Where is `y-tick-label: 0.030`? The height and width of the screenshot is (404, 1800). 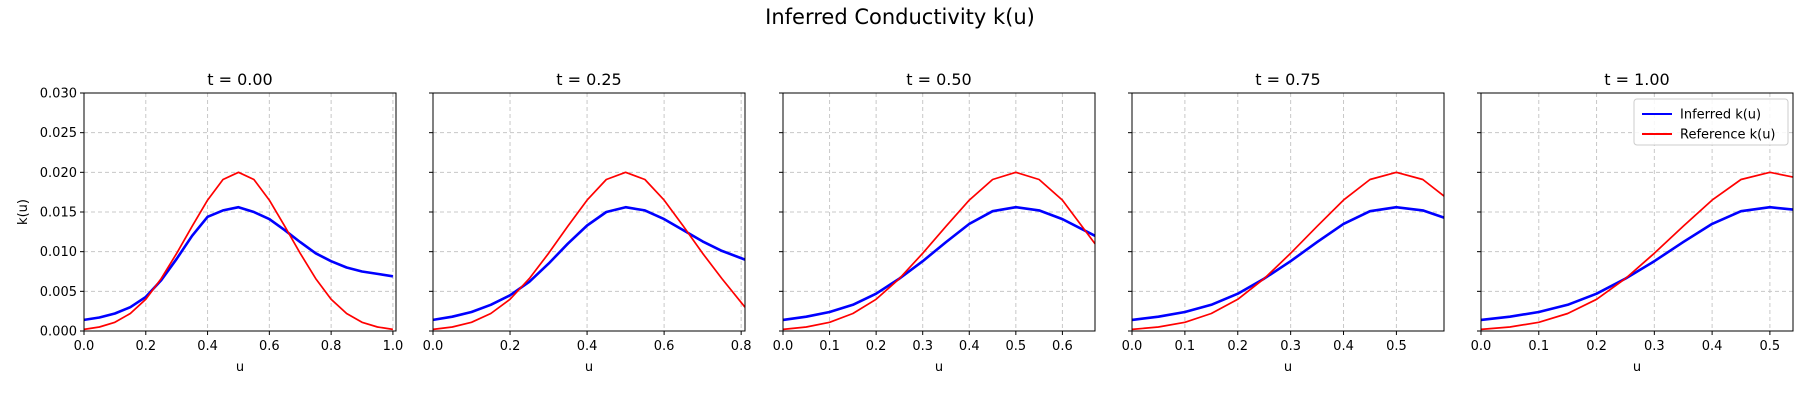 y-tick-label: 0.030 is located at coordinates (58, 94).